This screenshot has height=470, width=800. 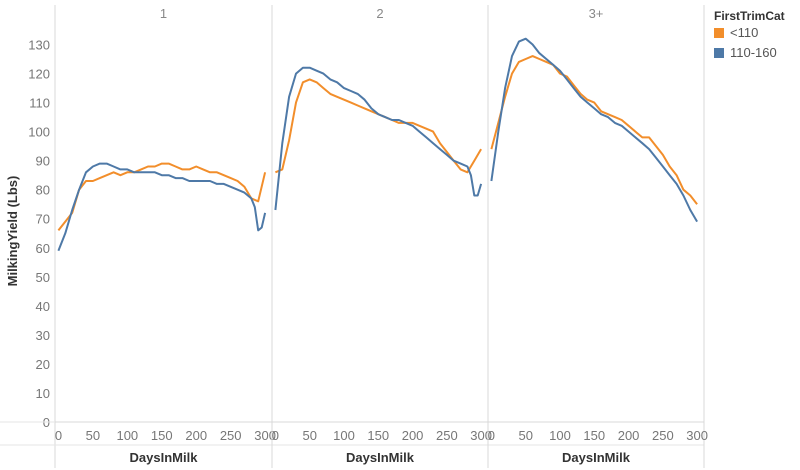 I want to click on y-tick-label: 130, so click(x=39, y=45).